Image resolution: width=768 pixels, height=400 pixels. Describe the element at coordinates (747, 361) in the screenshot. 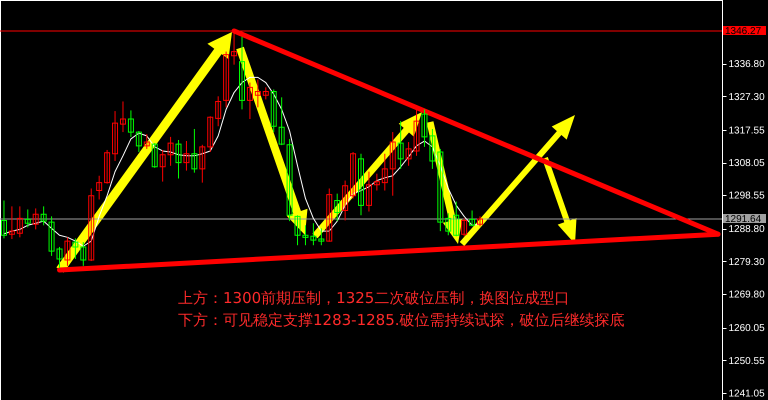

I see `y-tick-label: 1250.55` at that location.